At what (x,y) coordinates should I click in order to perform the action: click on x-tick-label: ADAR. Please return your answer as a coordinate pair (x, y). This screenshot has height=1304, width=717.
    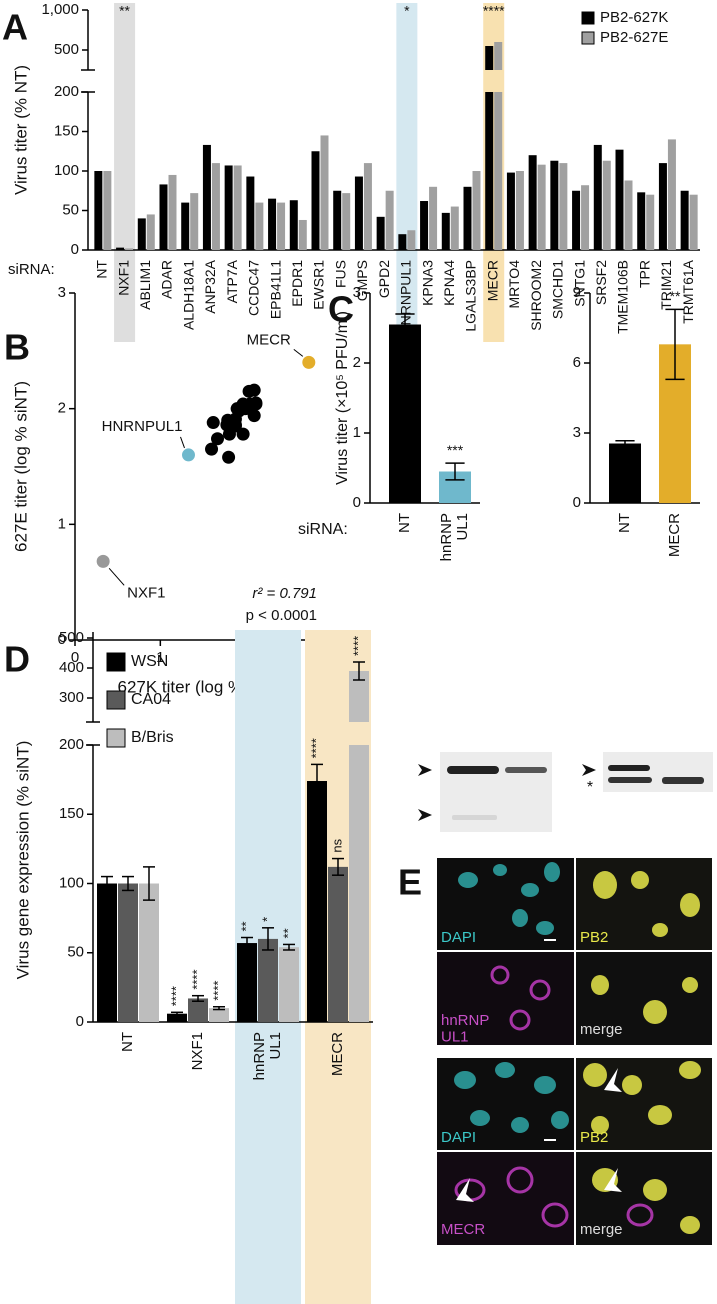
    Looking at the image, I should click on (167, 279).